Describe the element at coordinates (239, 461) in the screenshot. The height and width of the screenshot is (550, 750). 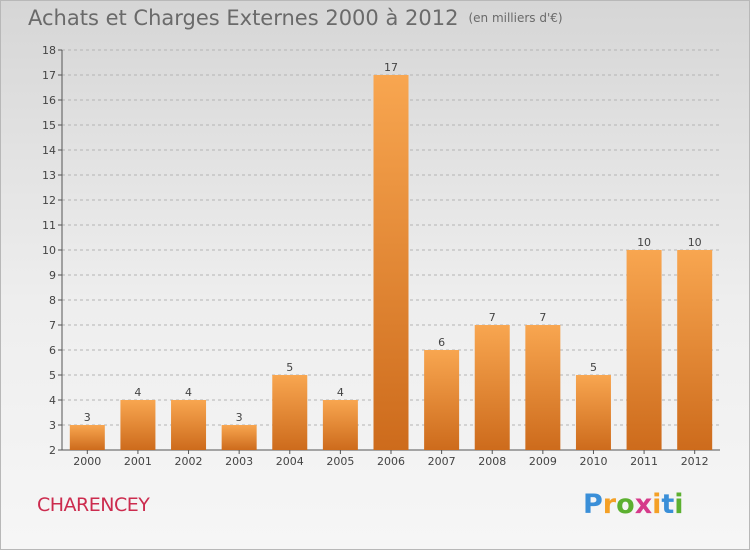
I see `x-tick-label: 2003` at that location.